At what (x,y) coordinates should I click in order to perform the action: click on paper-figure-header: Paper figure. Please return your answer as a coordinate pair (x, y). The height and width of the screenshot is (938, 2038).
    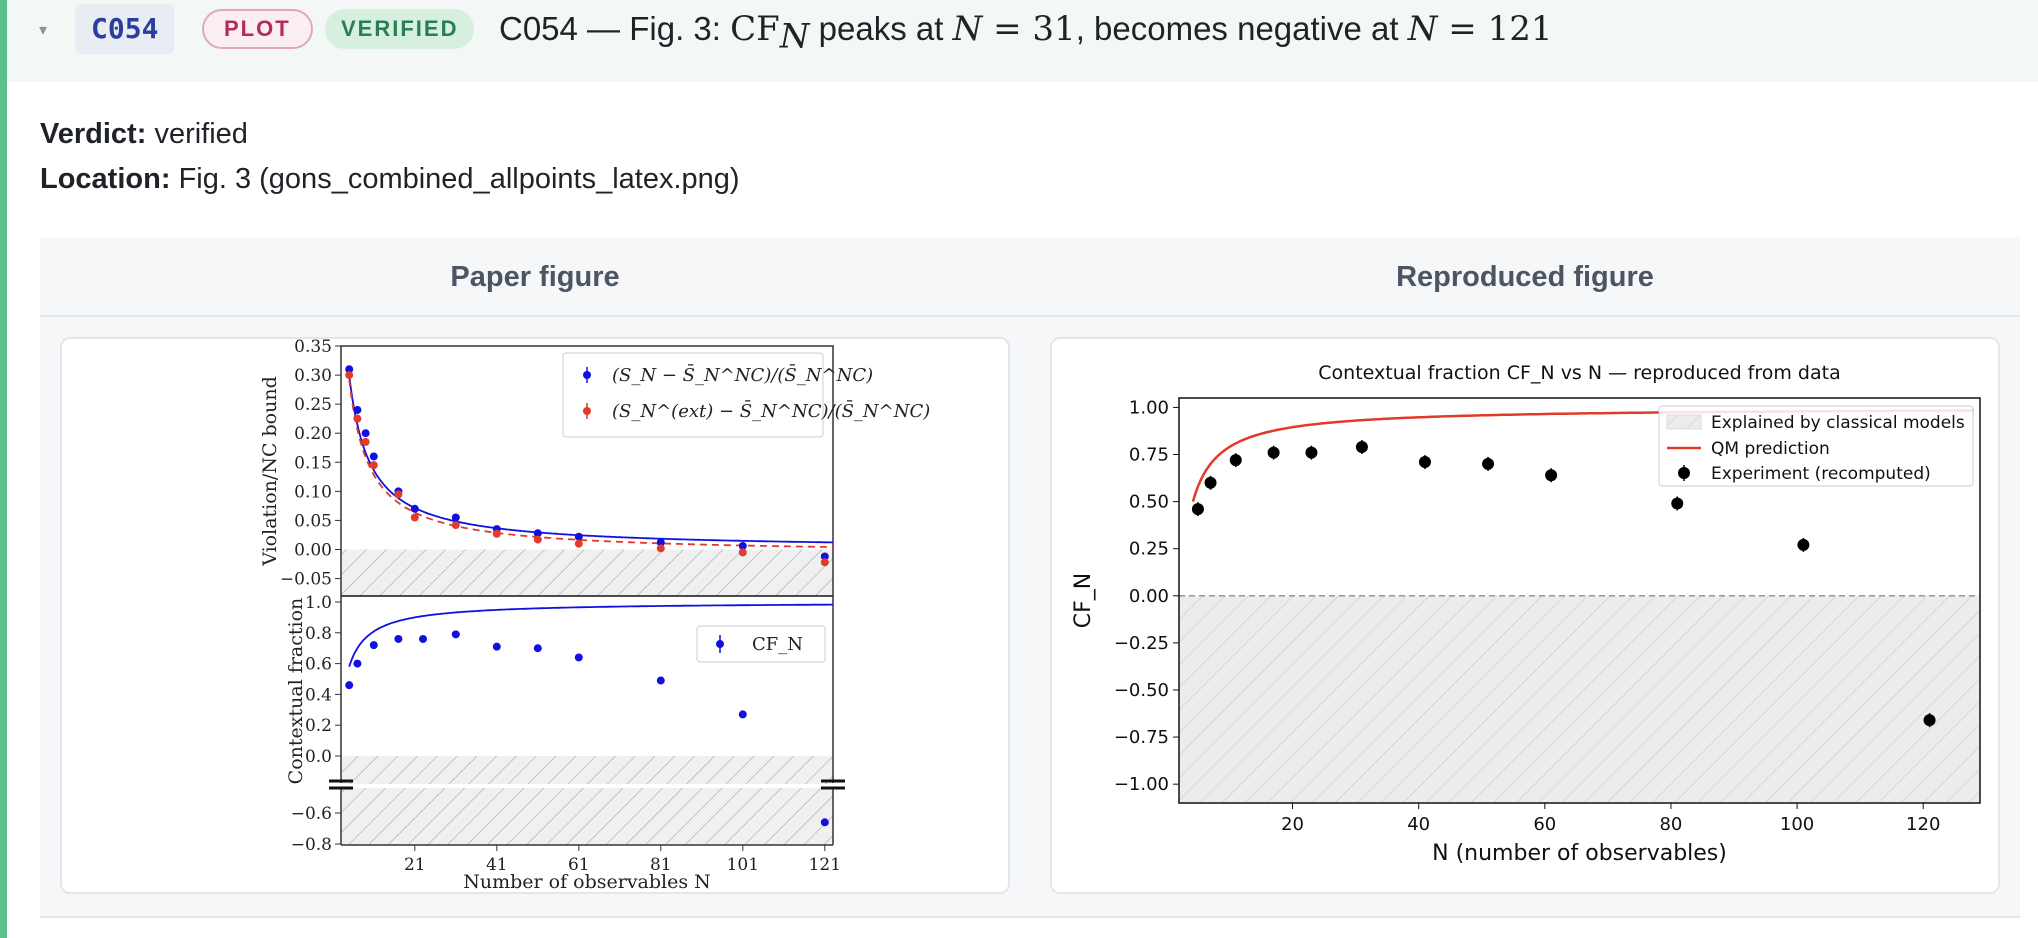
    Looking at the image, I should click on (535, 277).